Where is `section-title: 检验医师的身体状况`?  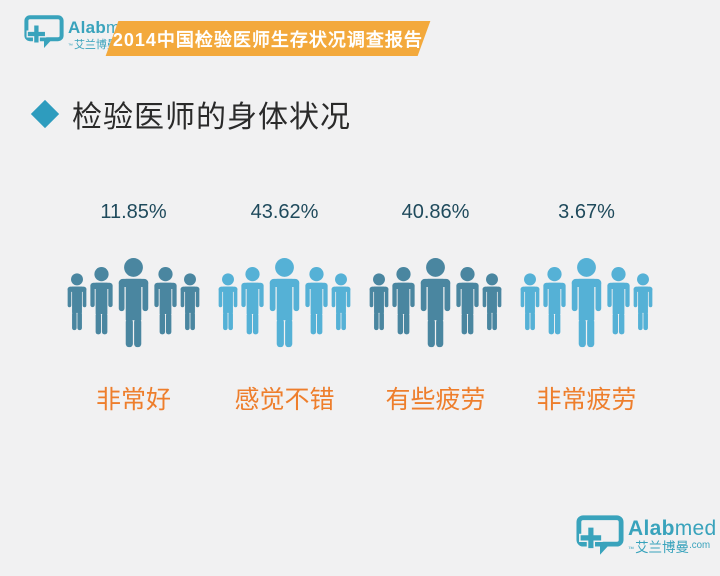 section-title: 检验医师的身体状况 is located at coordinates (190, 114).